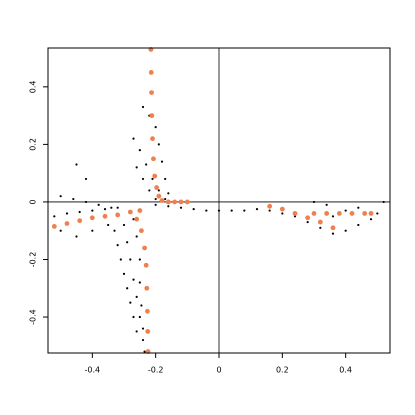 The width and height of the screenshot is (415, 415). Describe the element at coordinates (33, 260) in the screenshot. I see `y-tick-label: -0.2` at that location.